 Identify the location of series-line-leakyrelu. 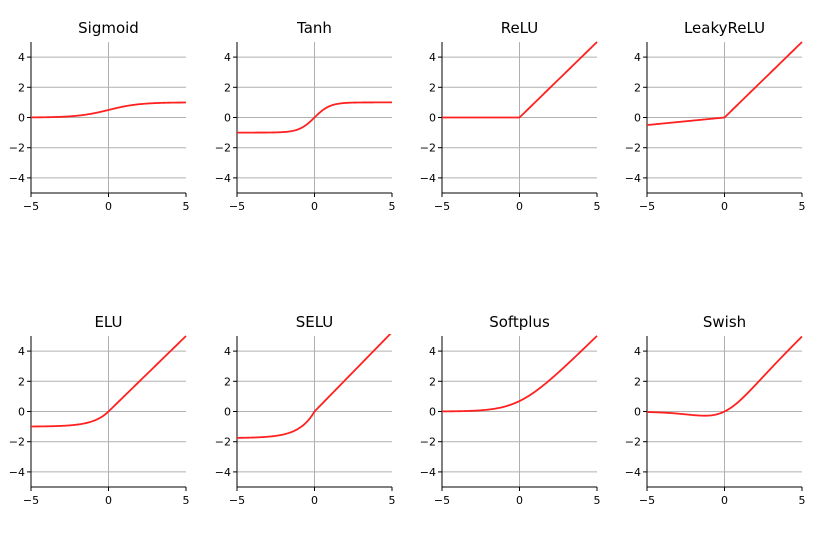
(725, 83).